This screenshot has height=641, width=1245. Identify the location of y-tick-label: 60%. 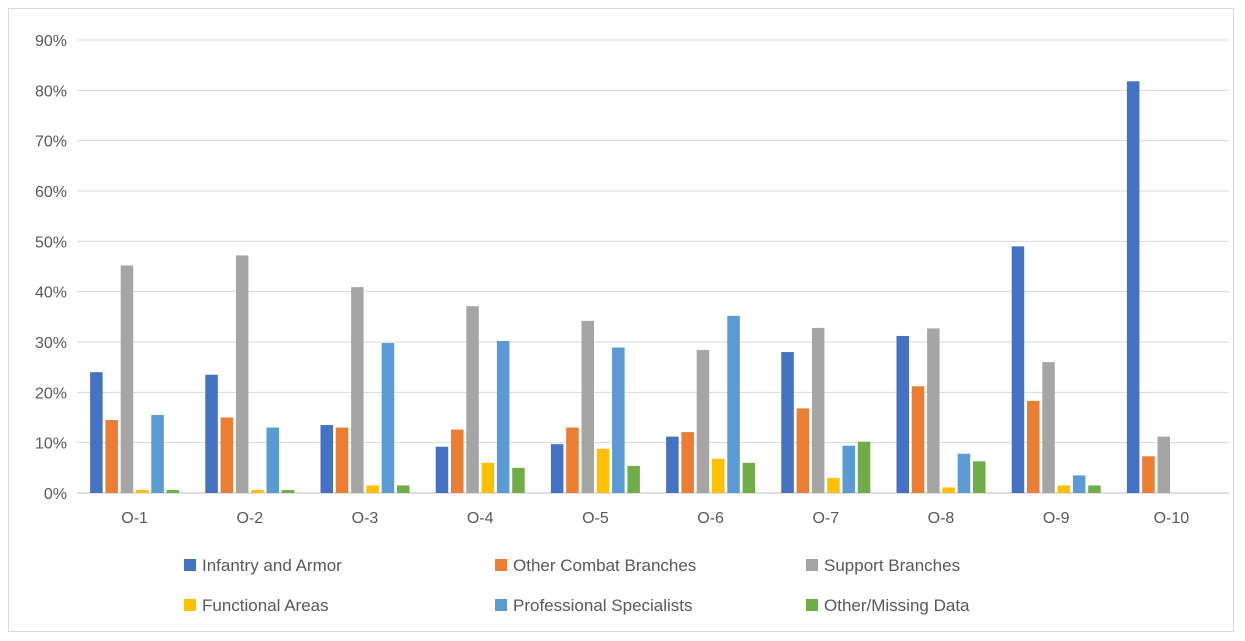
(51, 192).